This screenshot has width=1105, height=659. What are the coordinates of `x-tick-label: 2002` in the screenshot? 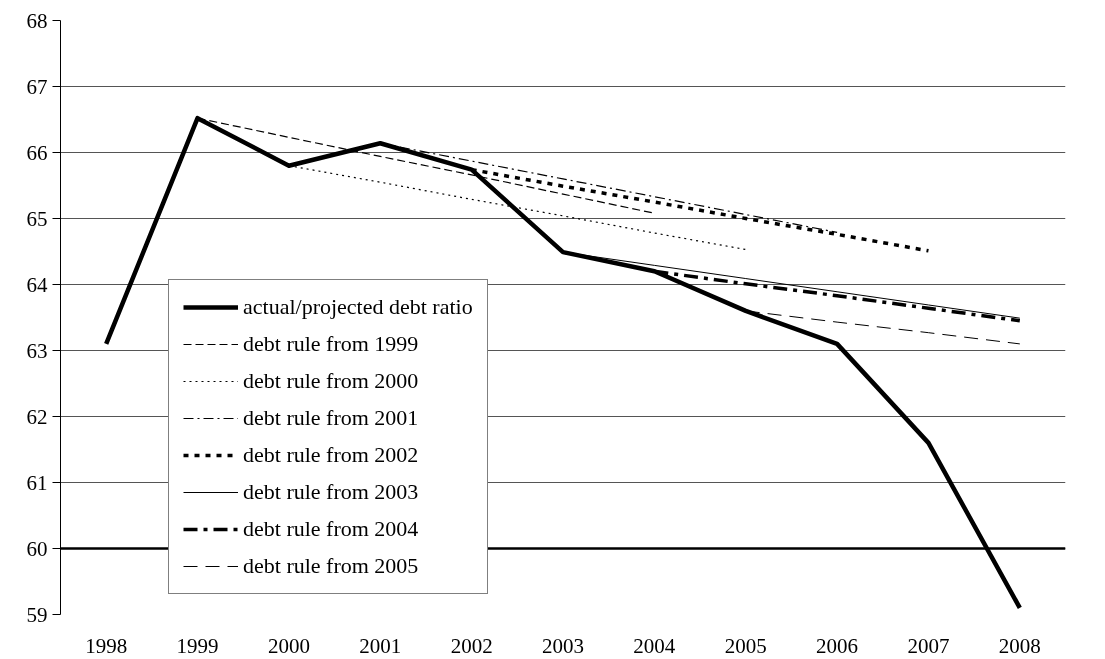 It's located at (471, 645).